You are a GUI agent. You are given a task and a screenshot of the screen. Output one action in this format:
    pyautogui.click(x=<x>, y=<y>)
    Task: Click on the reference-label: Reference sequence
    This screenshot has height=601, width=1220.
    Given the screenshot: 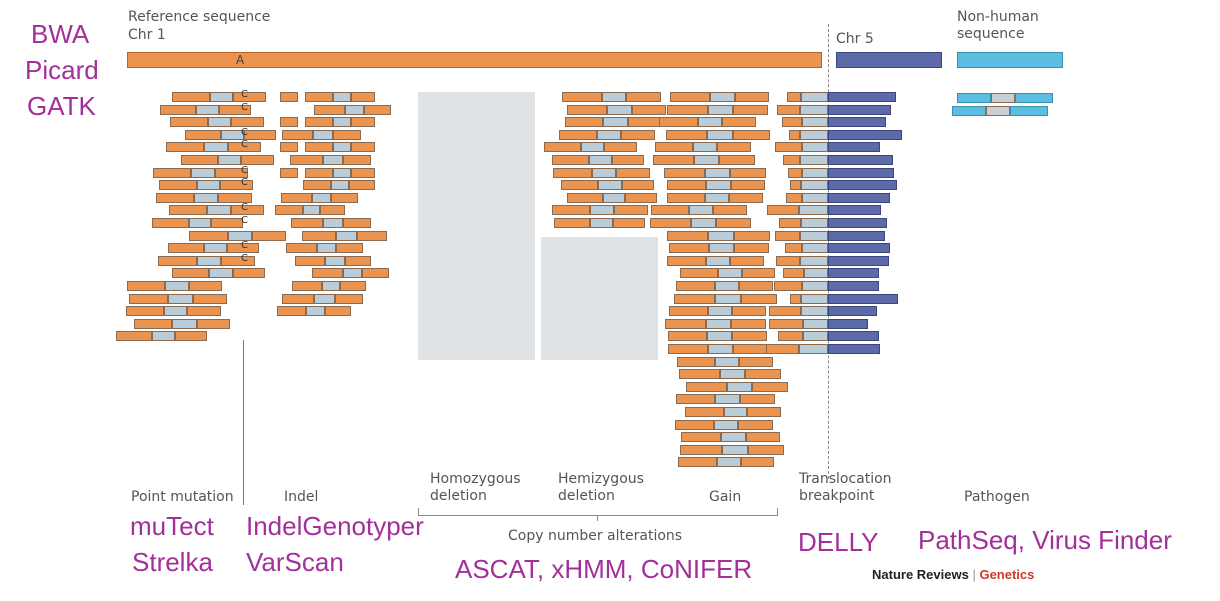 What is the action you would take?
    pyautogui.click(x=199, y=17)
    